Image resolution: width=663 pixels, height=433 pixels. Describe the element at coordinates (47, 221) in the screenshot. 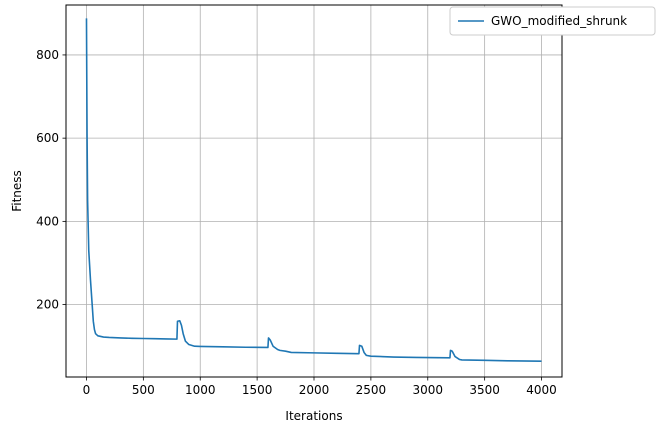

I see `y-tick-label: 400` at that location.